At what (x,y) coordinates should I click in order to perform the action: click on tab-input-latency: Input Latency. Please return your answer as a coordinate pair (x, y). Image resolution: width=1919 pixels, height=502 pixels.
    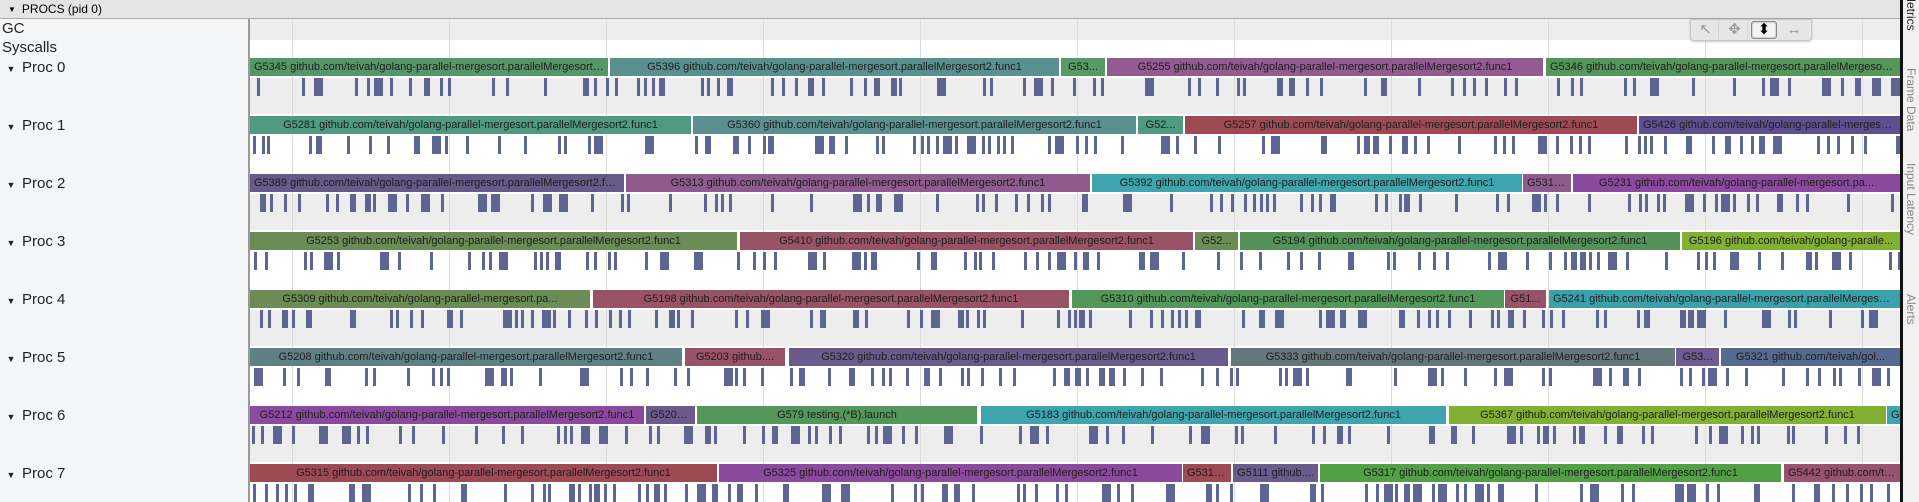
    Looking at the image, I should click on (1911, 199).